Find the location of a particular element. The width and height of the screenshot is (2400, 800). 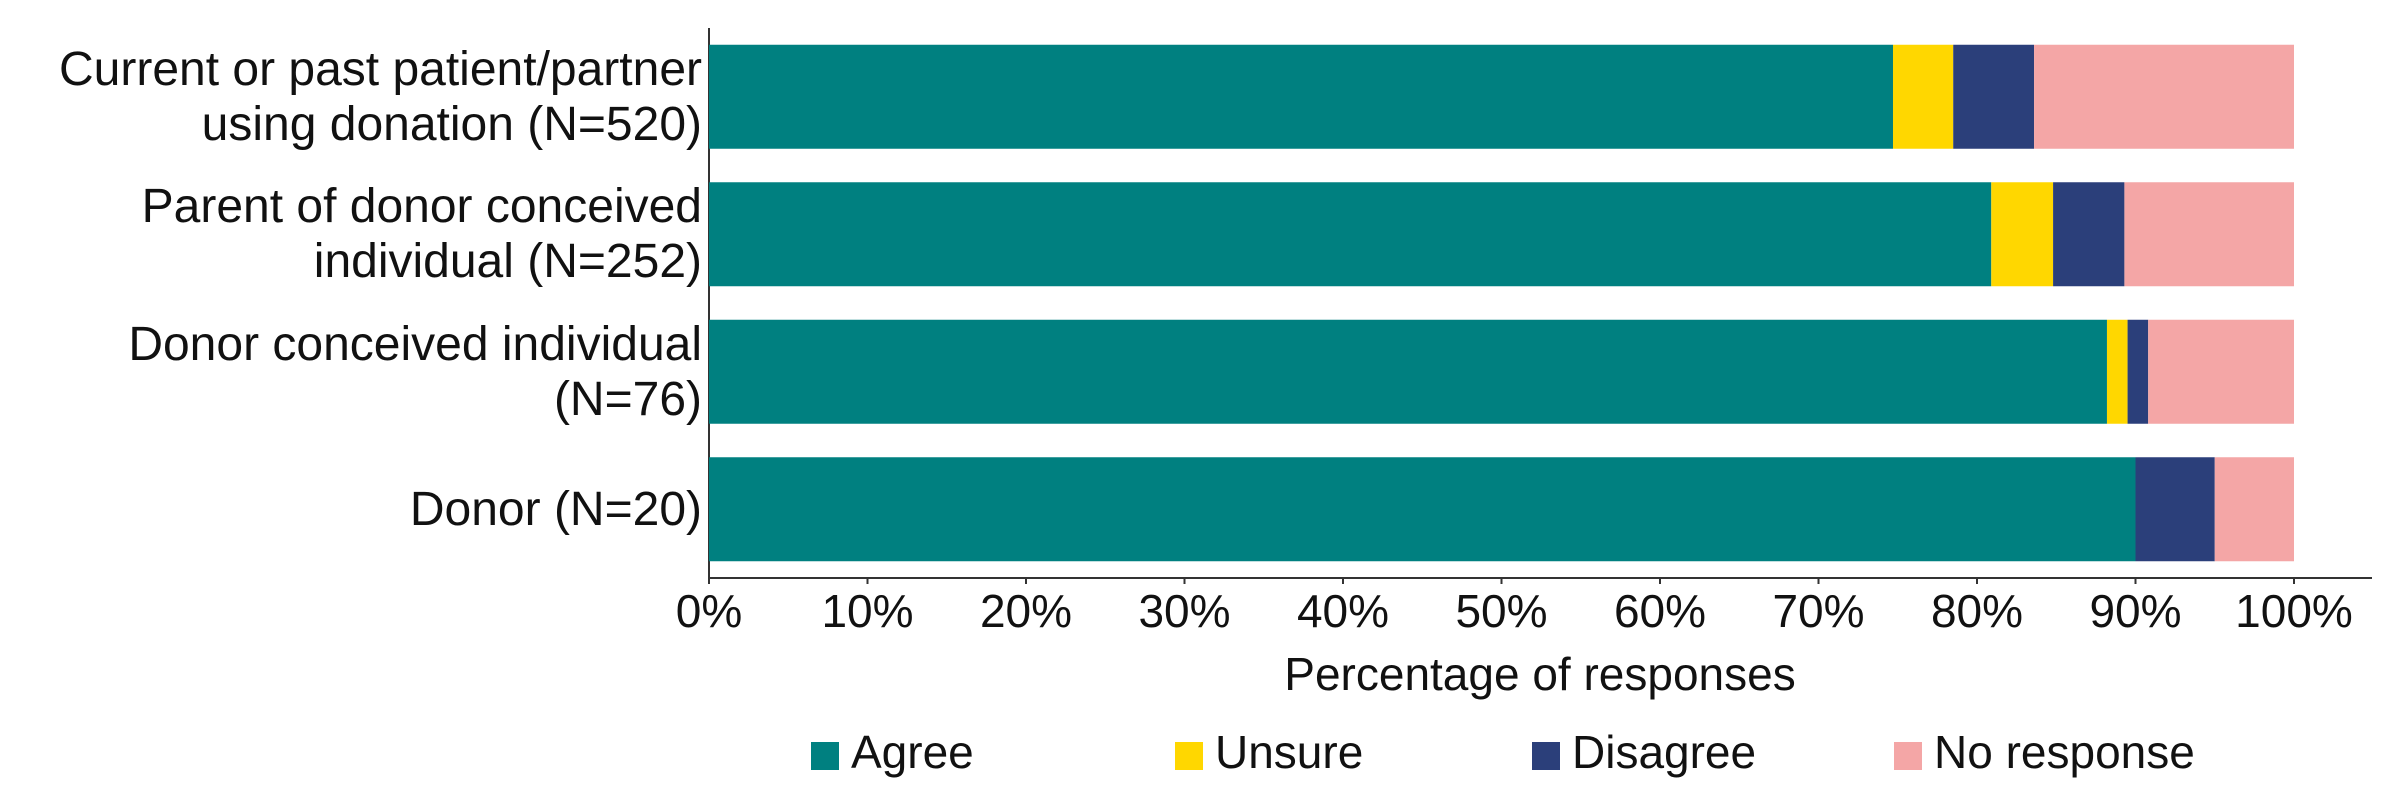

legend-label: Disagree is located at coordinates (1664, 752).